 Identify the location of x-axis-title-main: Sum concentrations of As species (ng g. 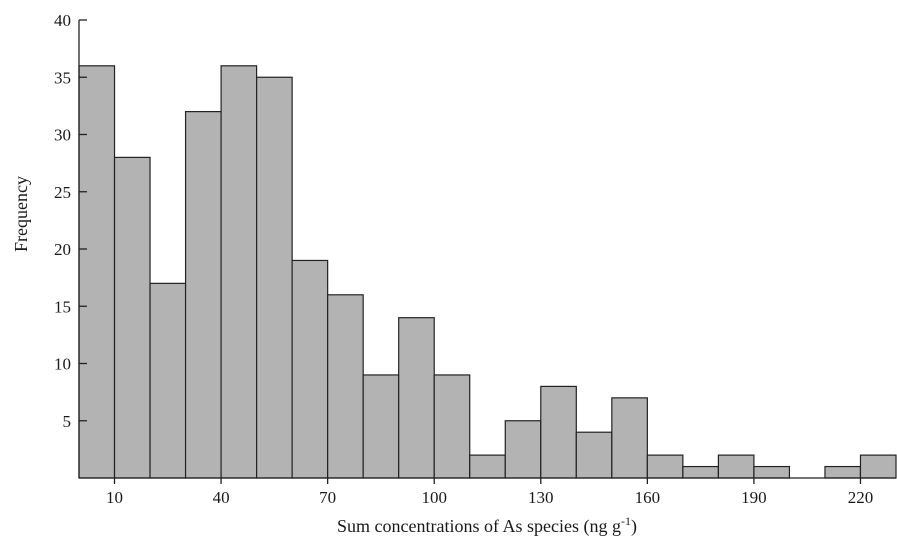
(479, 526).